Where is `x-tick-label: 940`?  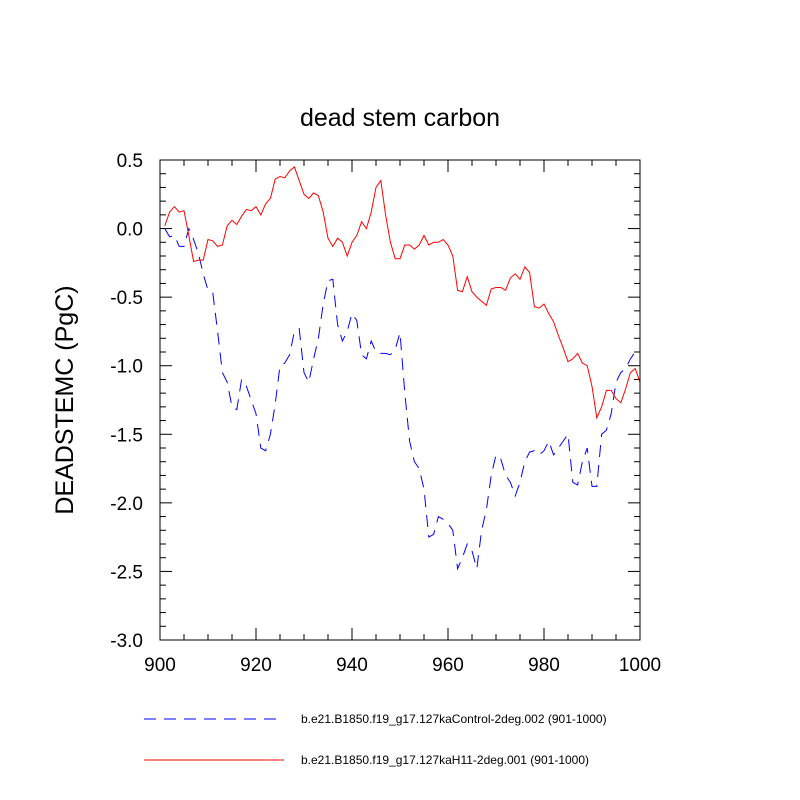 x-tick-label: 940 is located at coordinates (352, 665).